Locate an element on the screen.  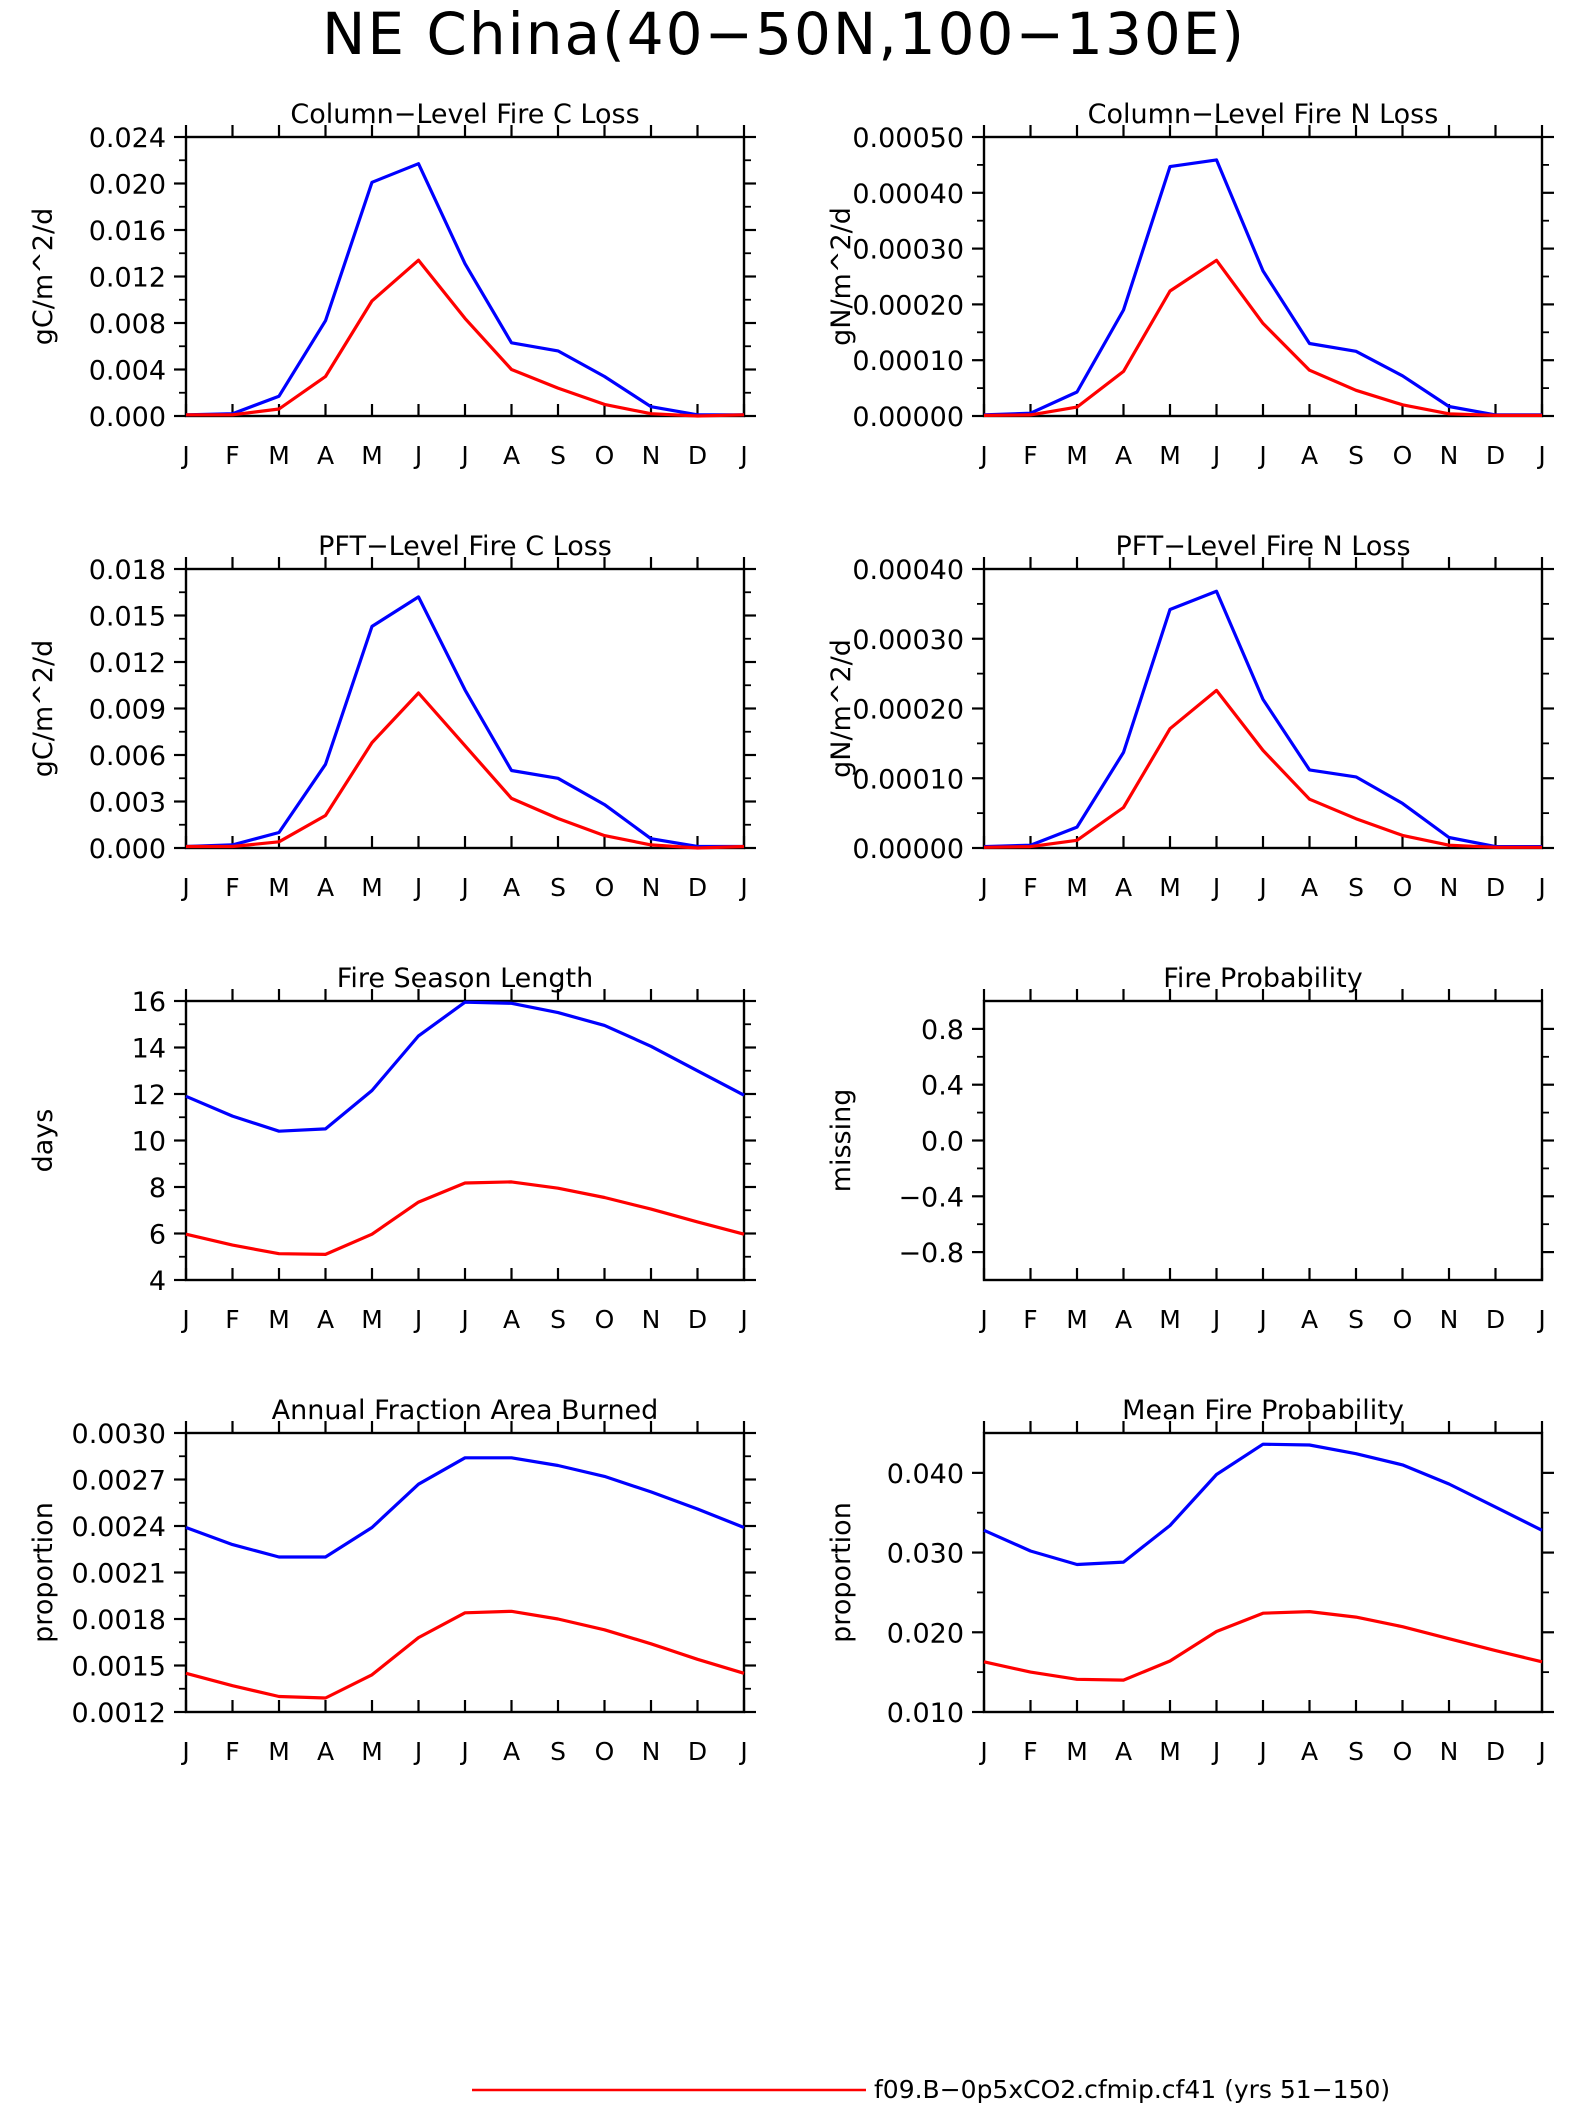
chart-1-ytick-label: 0.008 is located at coordinates (127, 324).